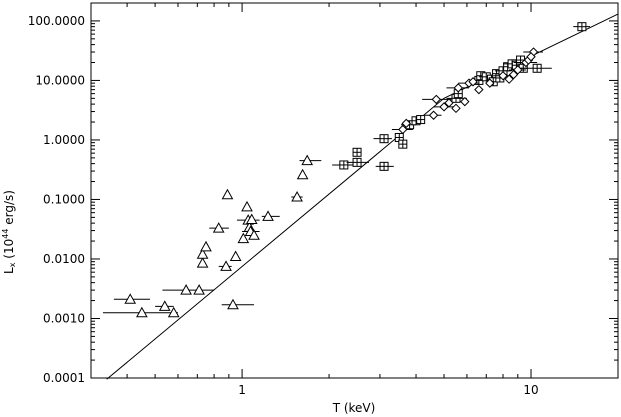 The height and width of the screenshot is (417, 621). What do you see at coordinates (530, 390) in the screenshot?
I see `x-tick-label: 10` at bounding box center [530, 390].